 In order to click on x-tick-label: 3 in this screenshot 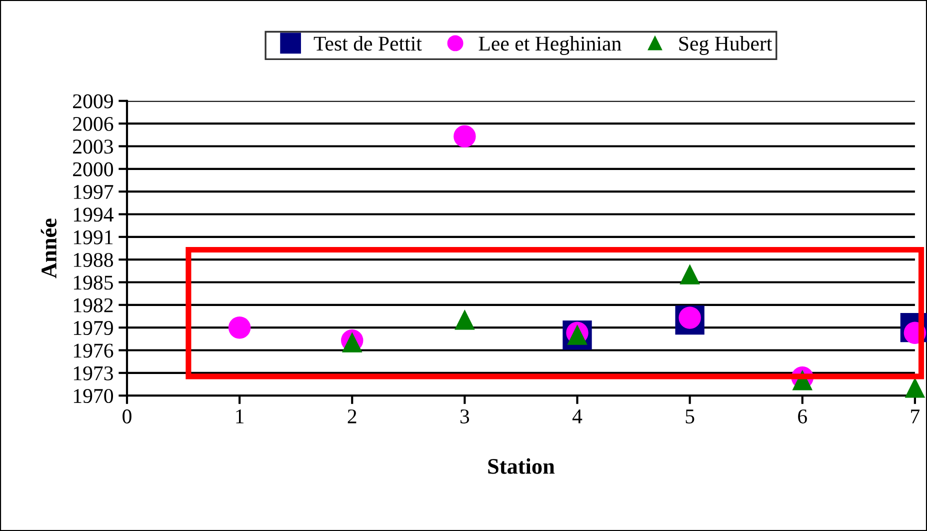, I will do `click(465, 416)`.